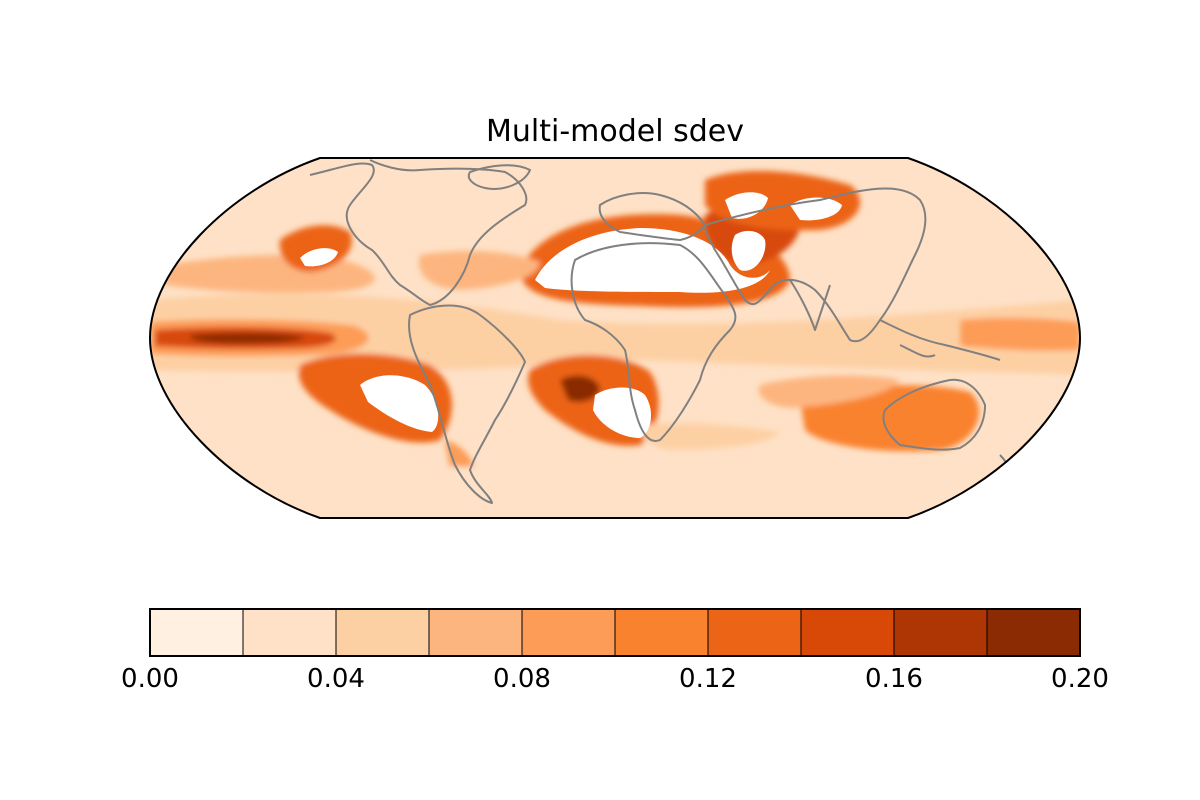 The height and width of the screenshot is (800, 1200). What do you see at coordinates (499, 177) in the screenshot?
I see `coast-greenland` at bounding box center [499, 177].